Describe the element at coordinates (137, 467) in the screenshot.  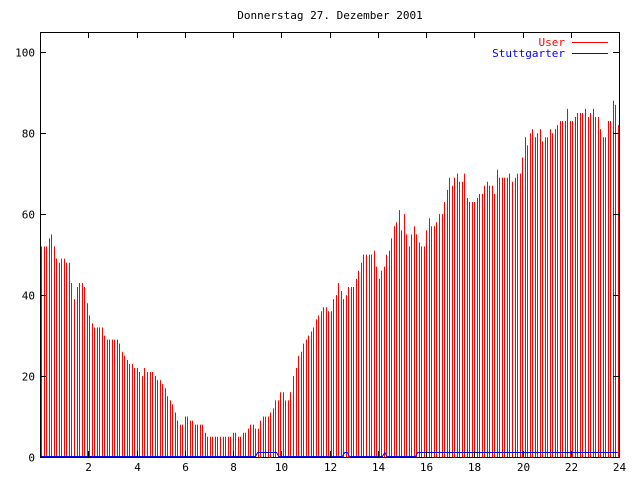
I see `x-tick-label: 4` at that location.